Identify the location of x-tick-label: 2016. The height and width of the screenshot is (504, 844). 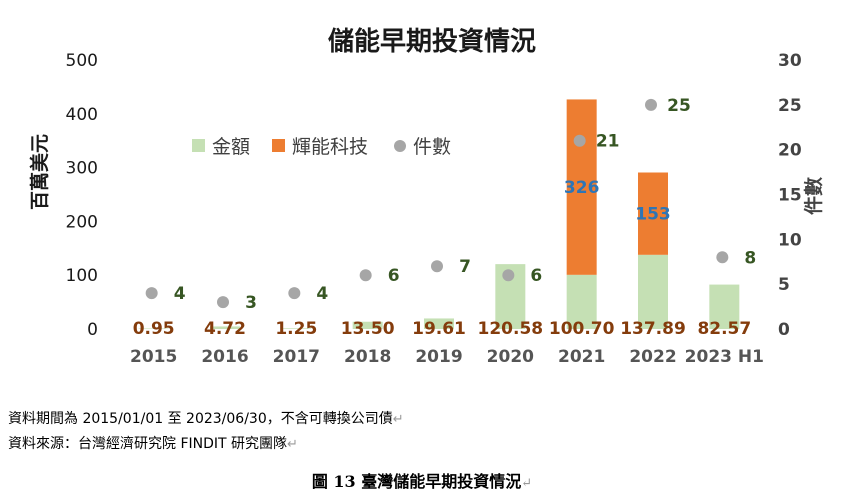
(224, 357).